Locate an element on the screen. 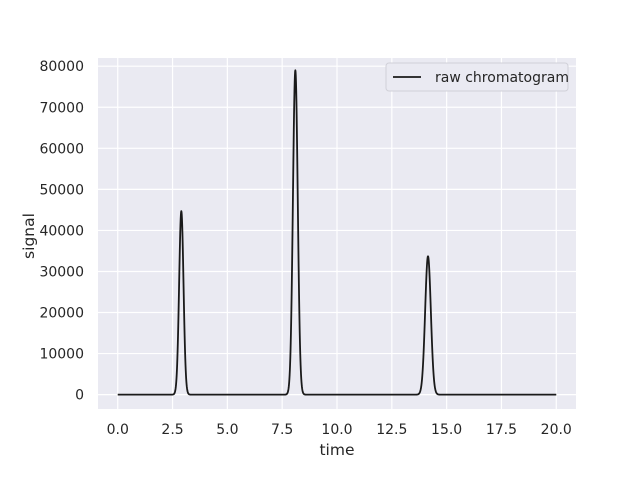  y-tick-label: 80000 is located at coordinates (61, 67).